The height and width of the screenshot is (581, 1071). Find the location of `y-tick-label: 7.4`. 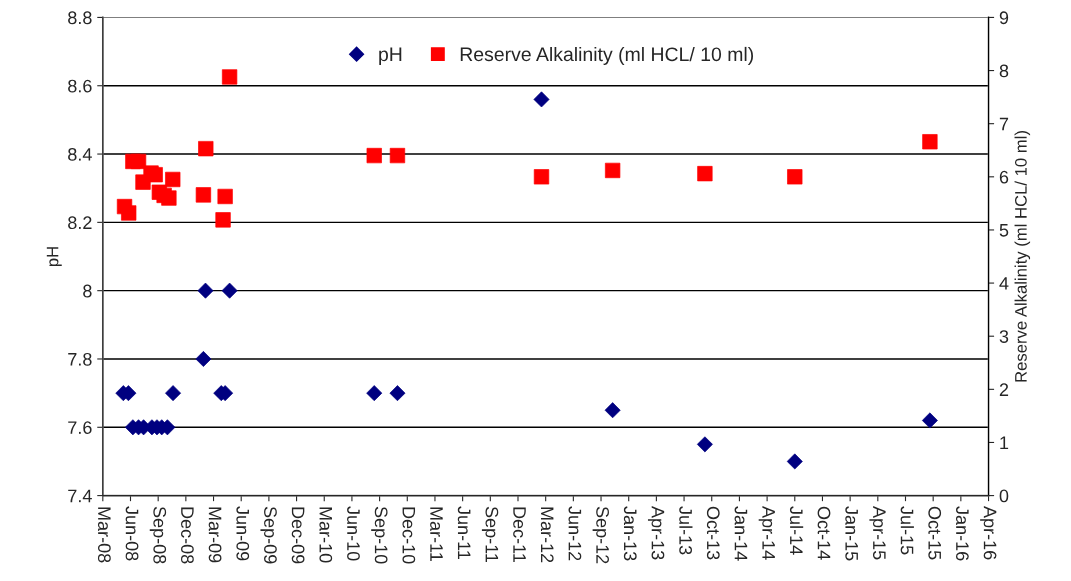

y-tick-label: 7.4 is located at coordinates (80, 496).